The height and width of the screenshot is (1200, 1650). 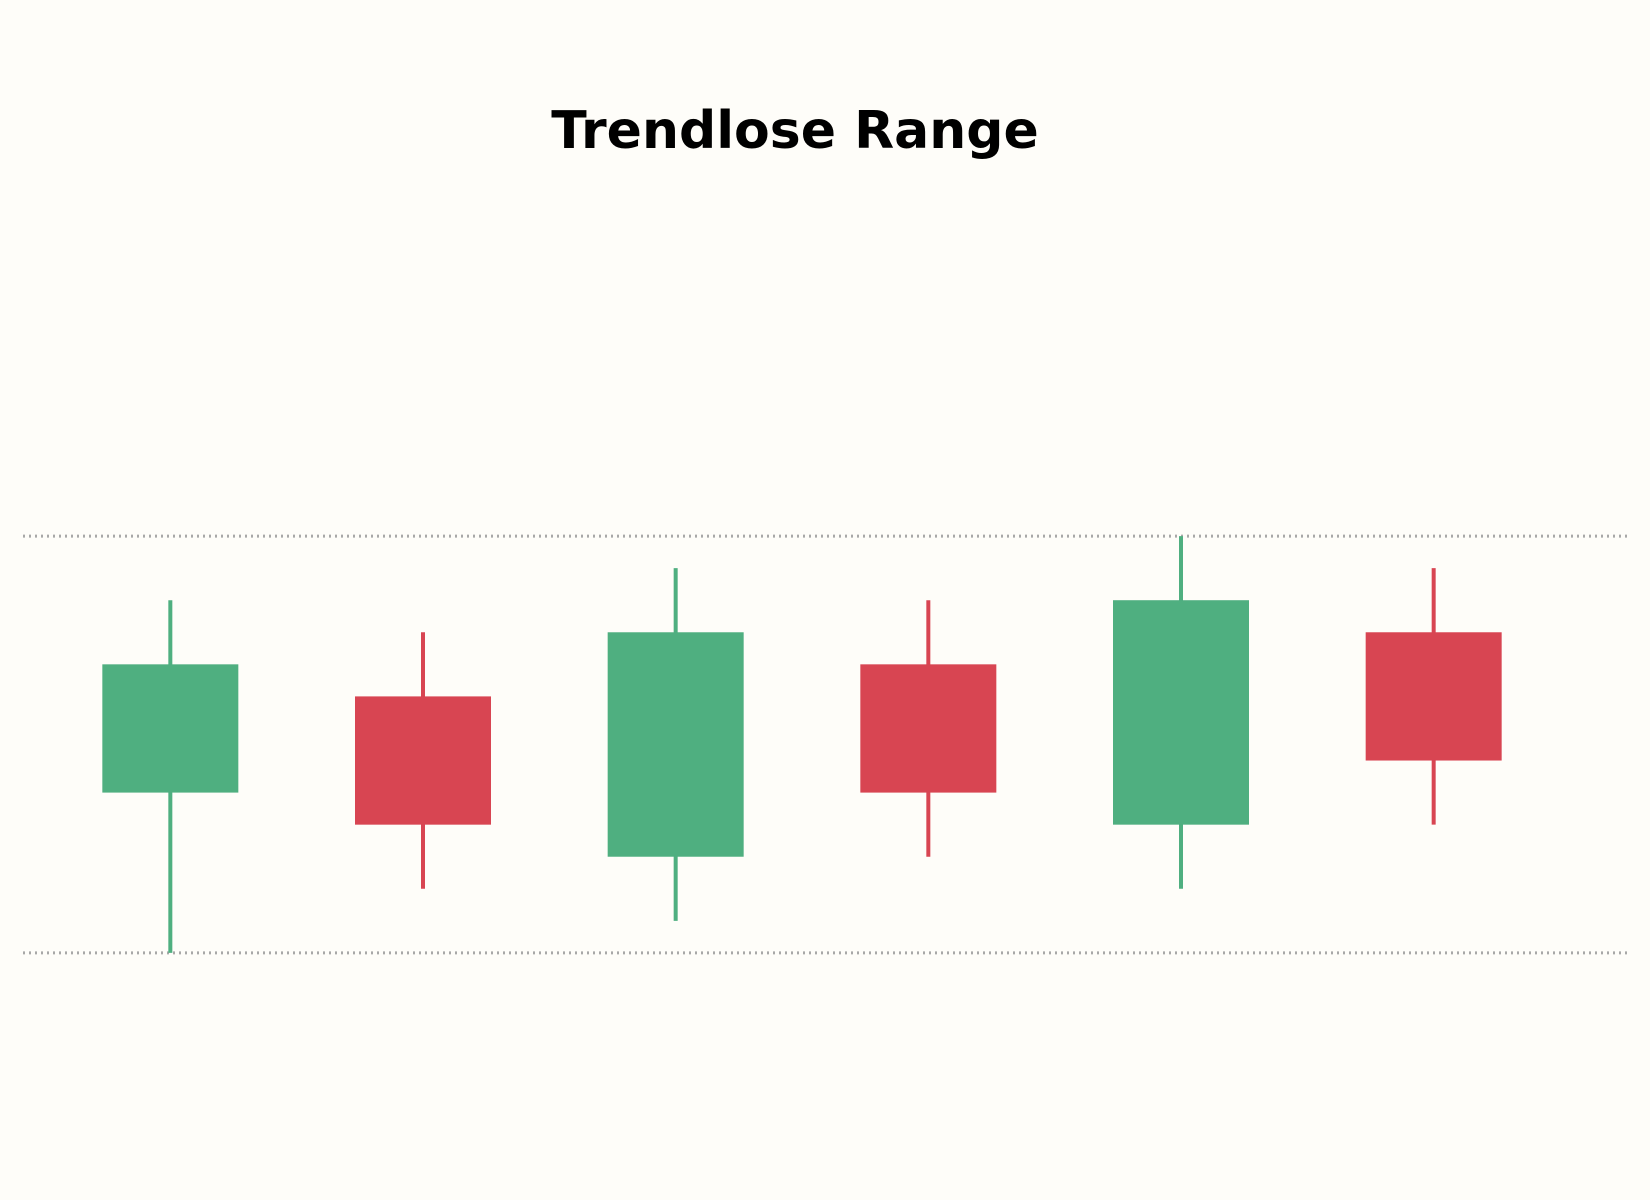 What do you see at coordinates (794, 131) in the screenshot?
I see `chart-title: Trendlose Range` at bounding box center [794, 131].